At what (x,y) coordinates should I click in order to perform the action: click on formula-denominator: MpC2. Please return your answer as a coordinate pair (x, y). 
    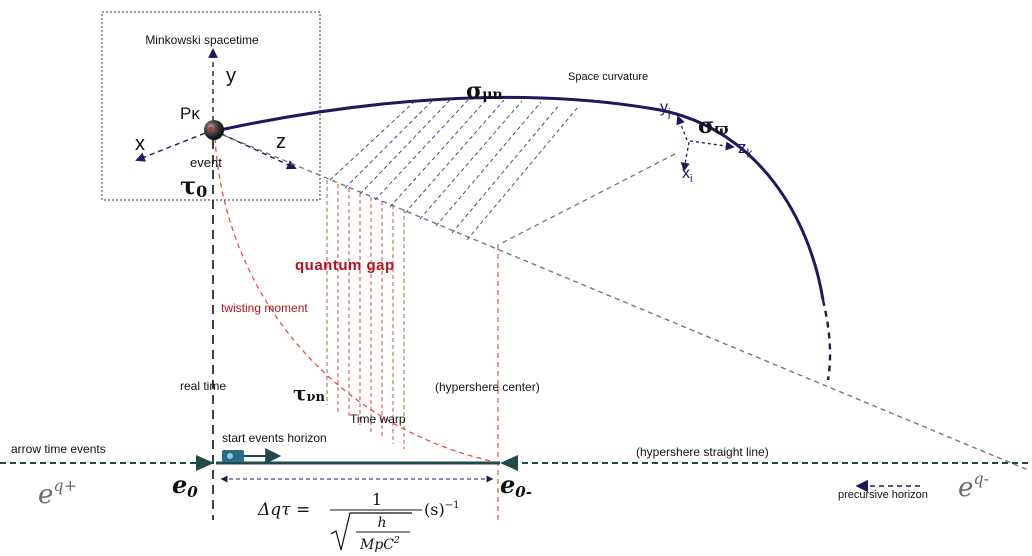
    Looking at the image, I should click on (379, 544).